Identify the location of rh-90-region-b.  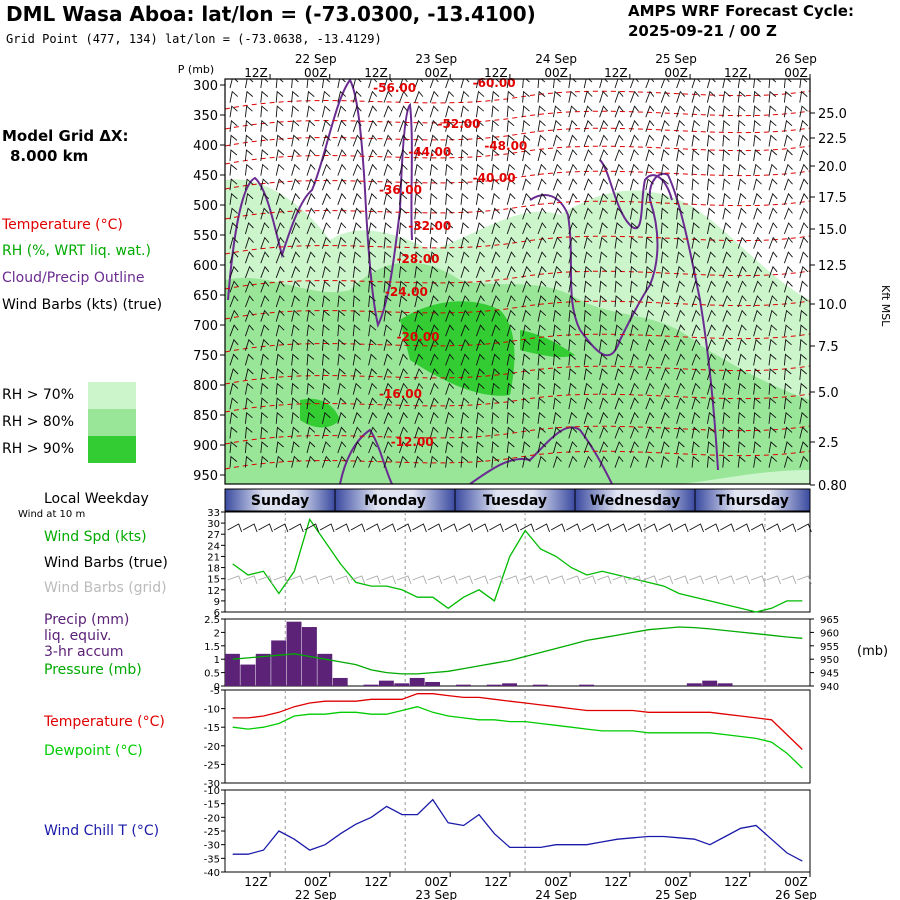
(547, 344).